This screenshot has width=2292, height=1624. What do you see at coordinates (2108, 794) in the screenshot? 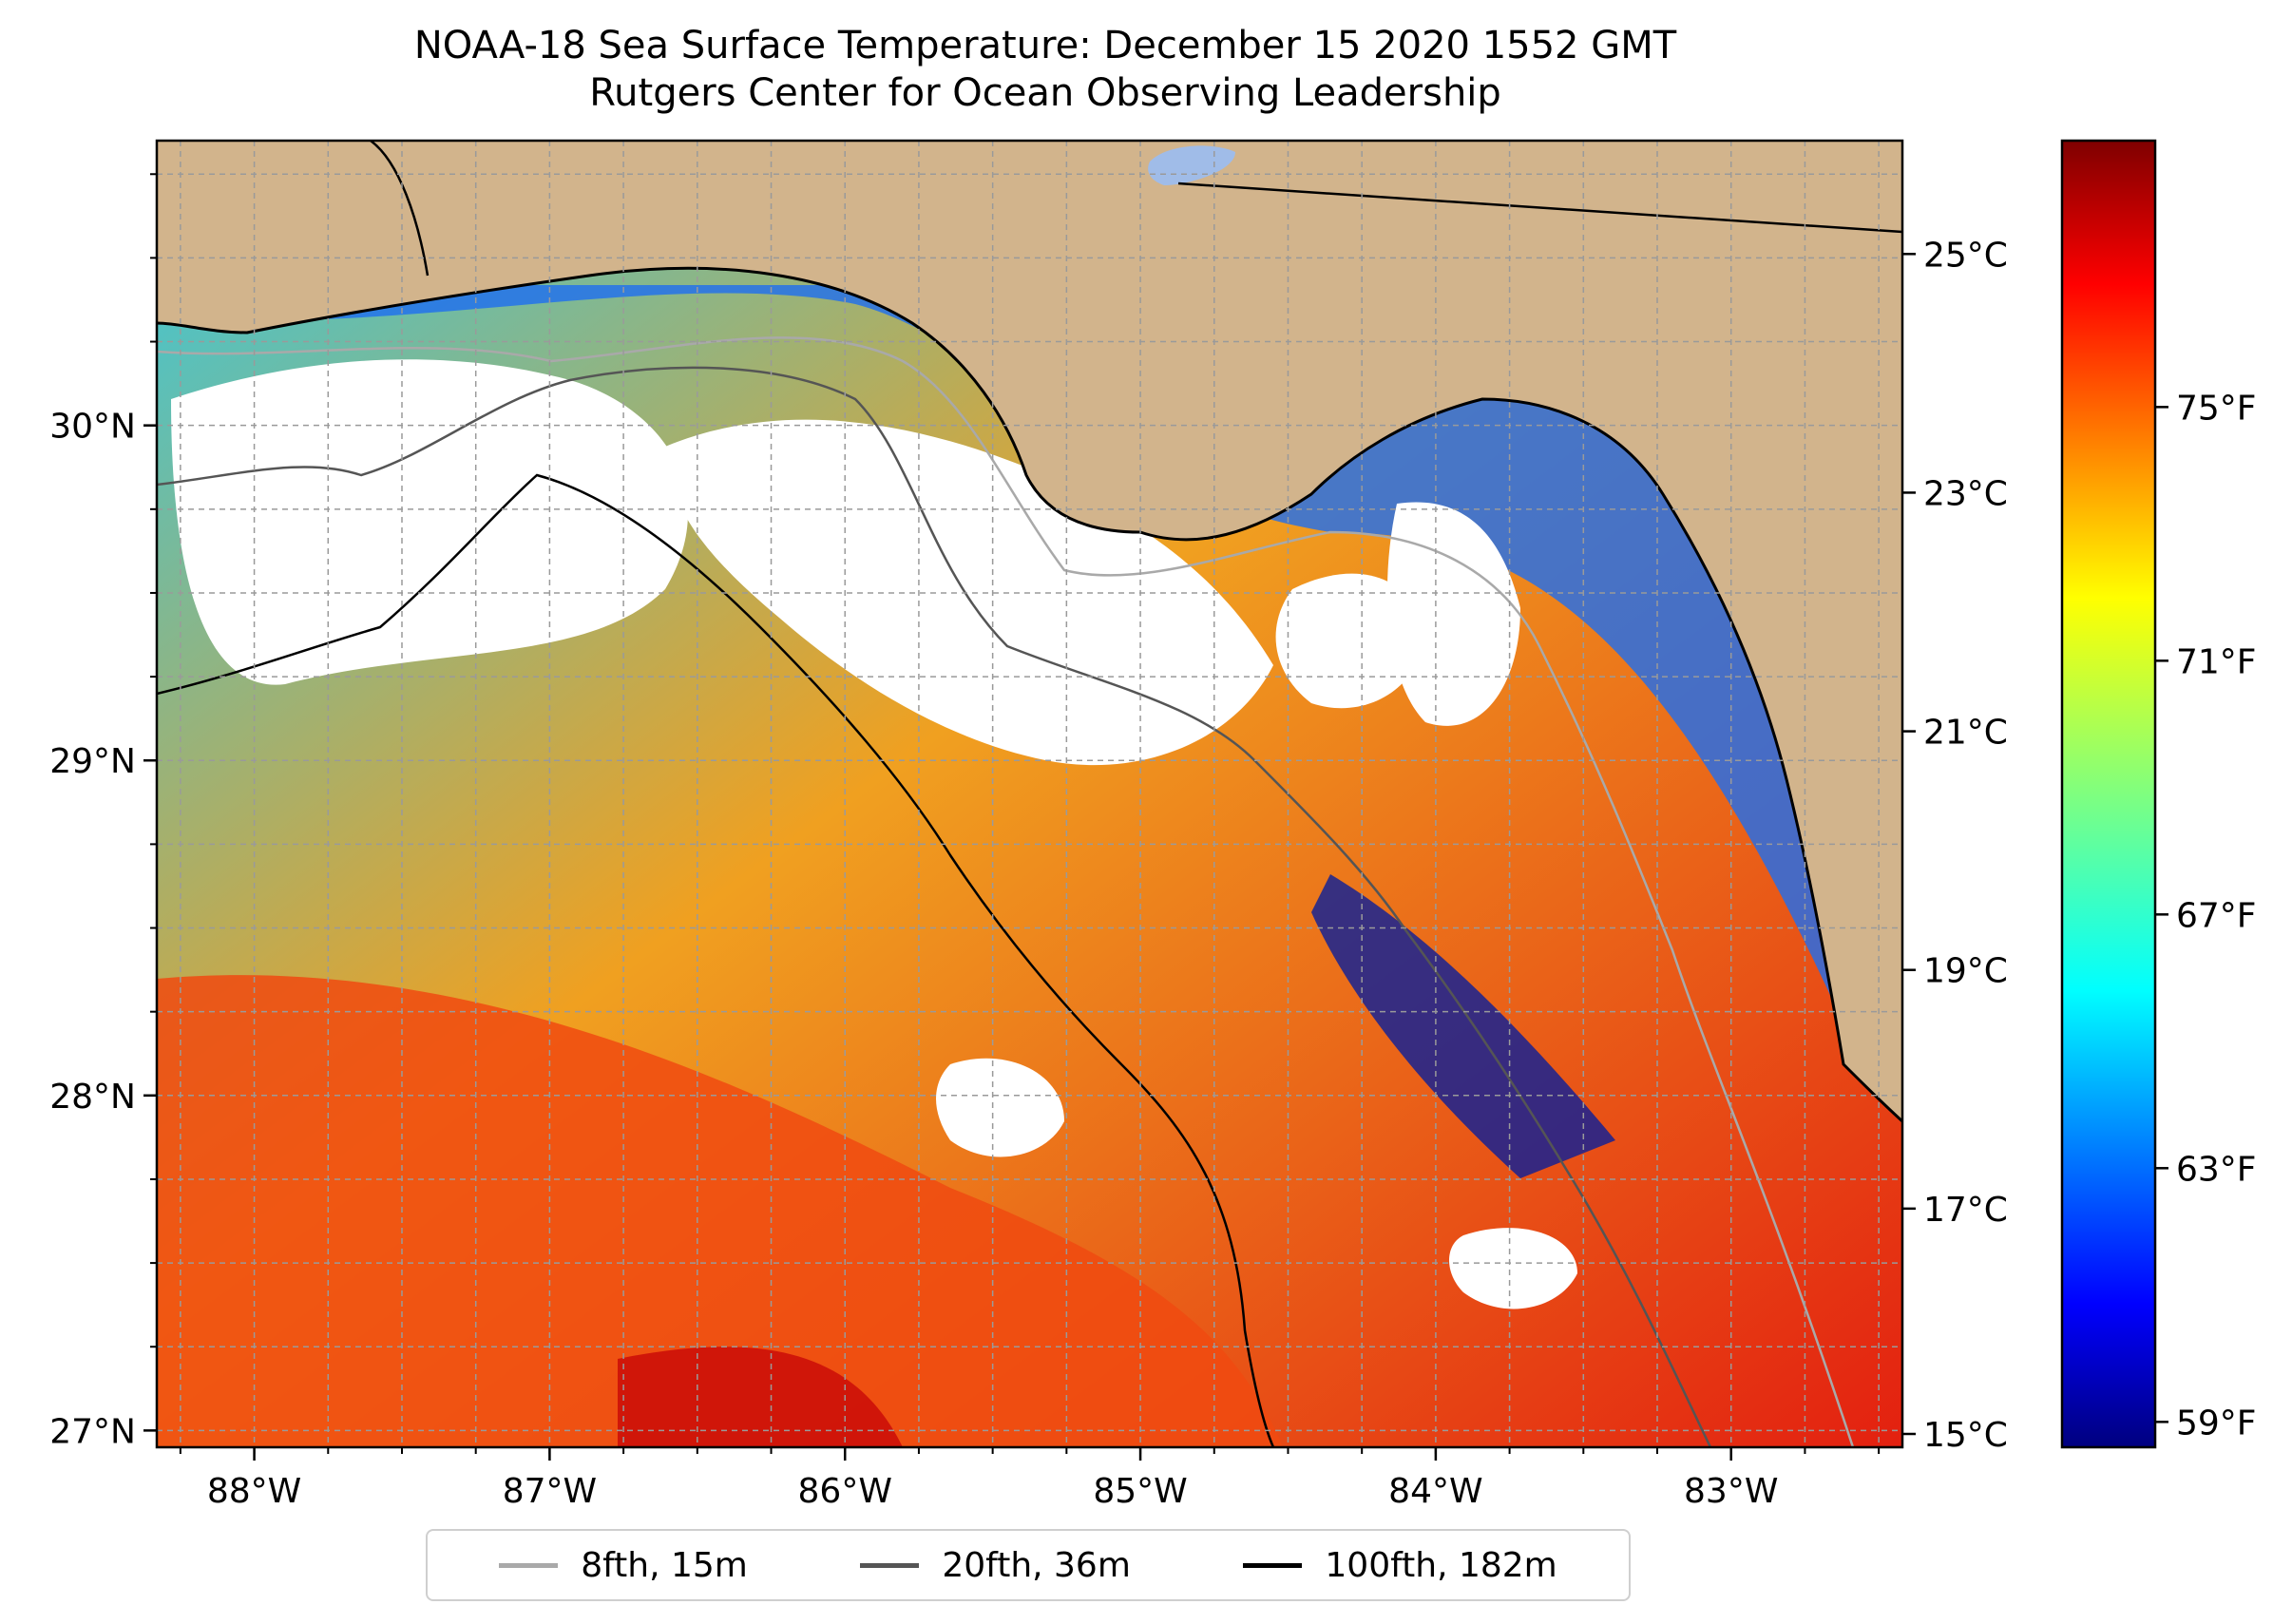
I see `colorbar` at bounding box center [2108, 794].